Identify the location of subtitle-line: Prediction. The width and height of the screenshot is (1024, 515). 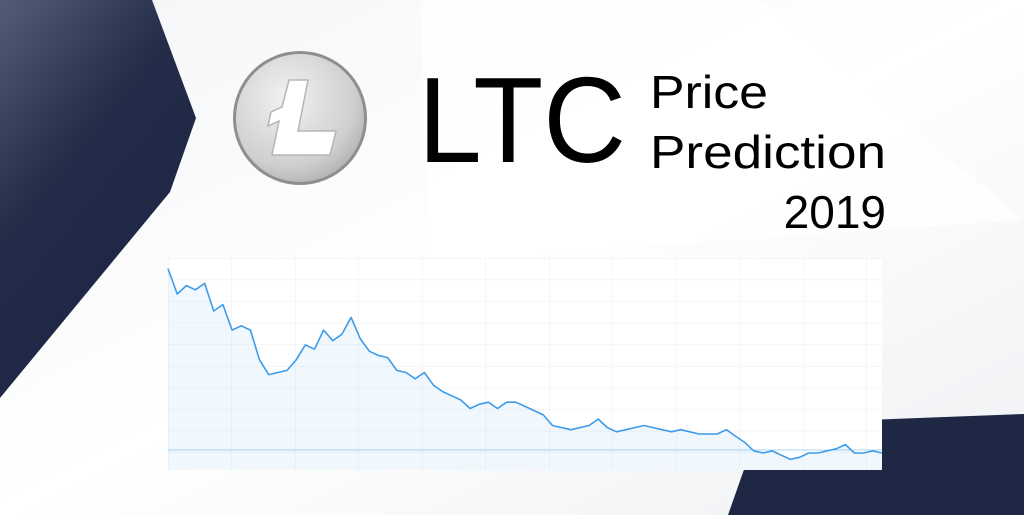
(768, 152).